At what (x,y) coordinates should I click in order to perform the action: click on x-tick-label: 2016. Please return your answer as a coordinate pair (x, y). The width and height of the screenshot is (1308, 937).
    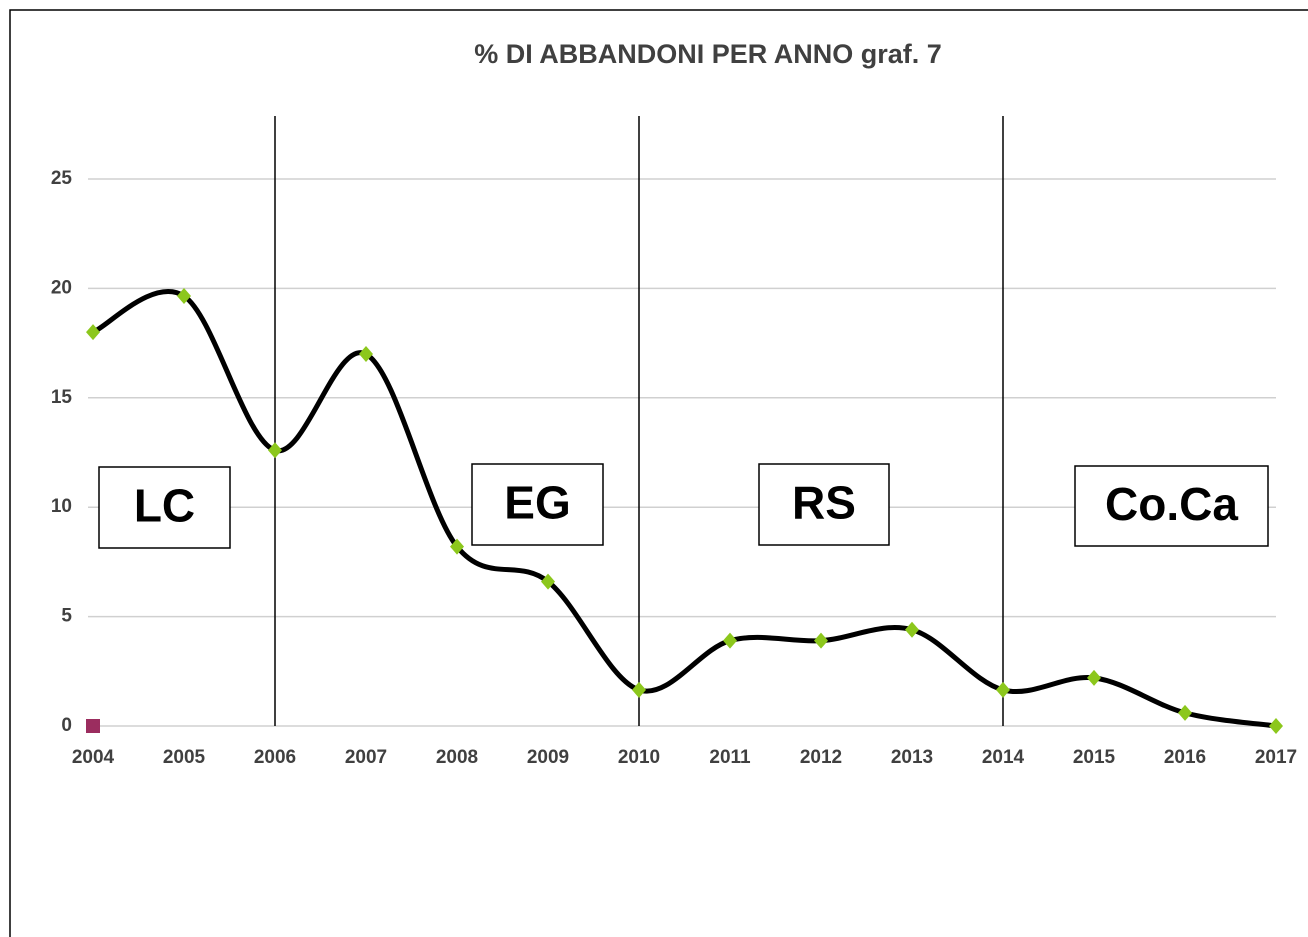
    Looking at the image, I should click on (1185, 757).